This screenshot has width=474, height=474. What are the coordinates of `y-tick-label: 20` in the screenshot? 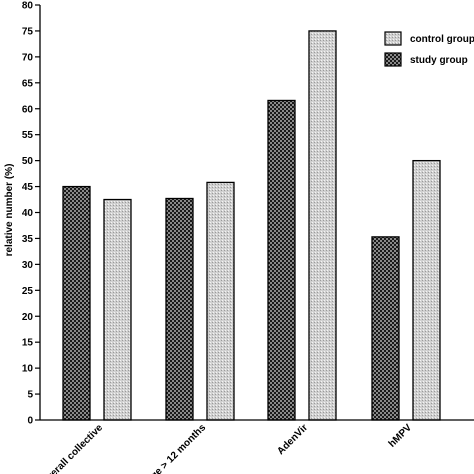 It's located at (28, 317).